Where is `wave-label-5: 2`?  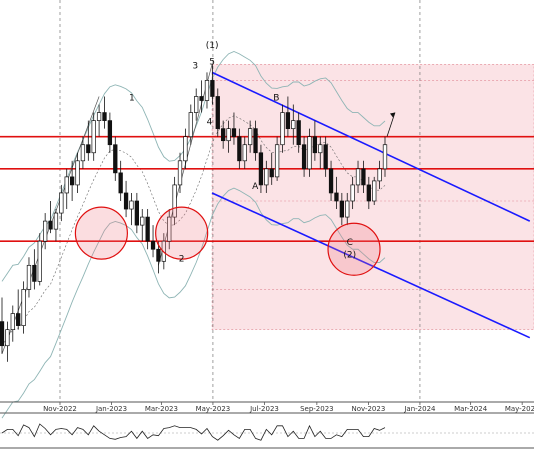
wave-label-5: 2 is located at coordinates (182, 259).